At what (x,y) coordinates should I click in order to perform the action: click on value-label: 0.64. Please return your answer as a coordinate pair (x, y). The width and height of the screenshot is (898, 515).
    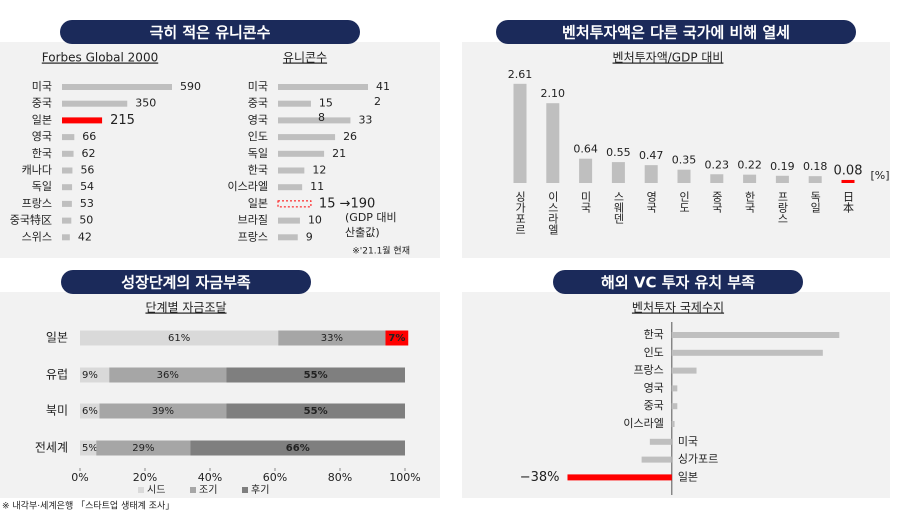
    Looking at the image, I should click on (585, 149).